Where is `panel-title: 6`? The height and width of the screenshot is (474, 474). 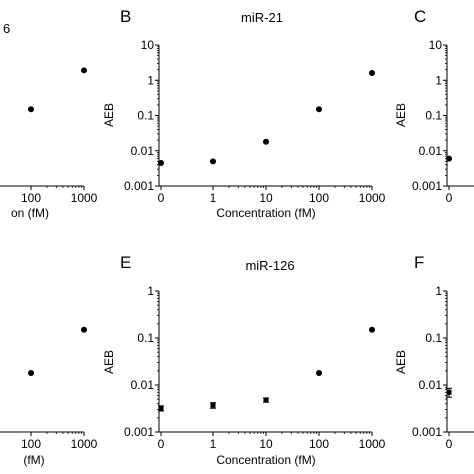 panel-title: 6 is located at coordinates (6, 28).